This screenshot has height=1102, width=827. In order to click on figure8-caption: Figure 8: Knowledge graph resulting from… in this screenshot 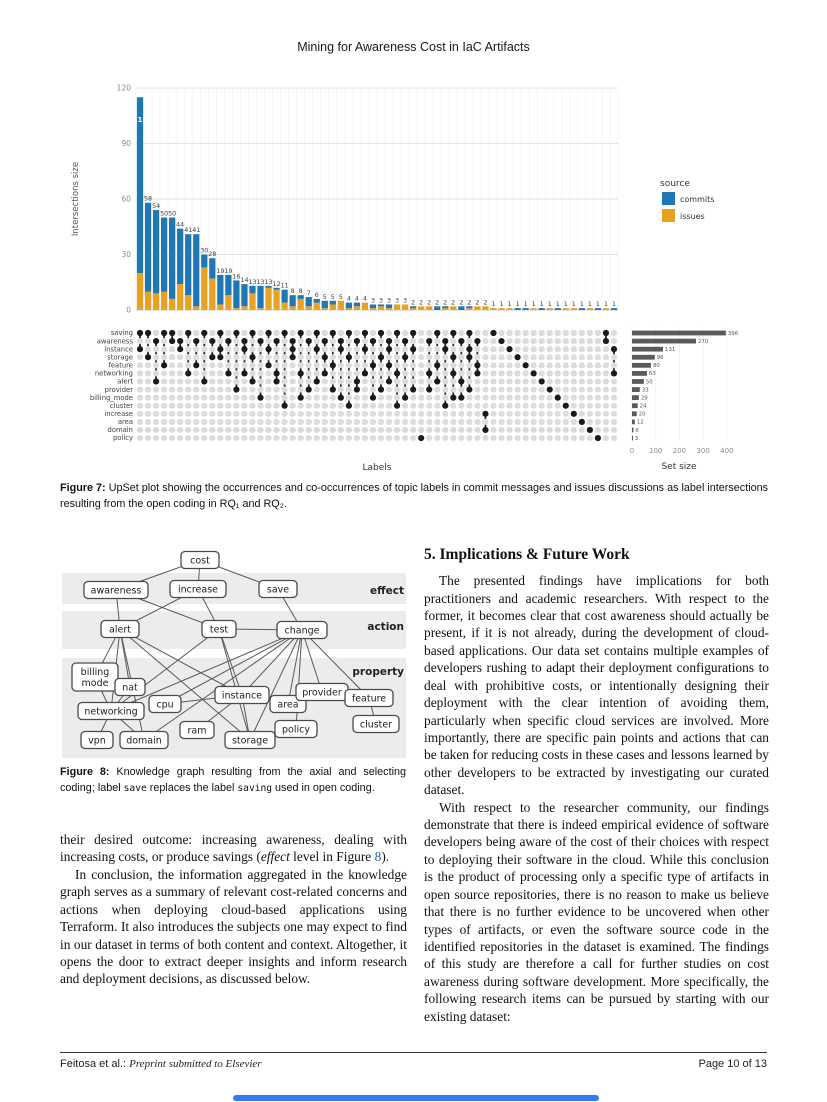, I will do `click(233, 780)`.